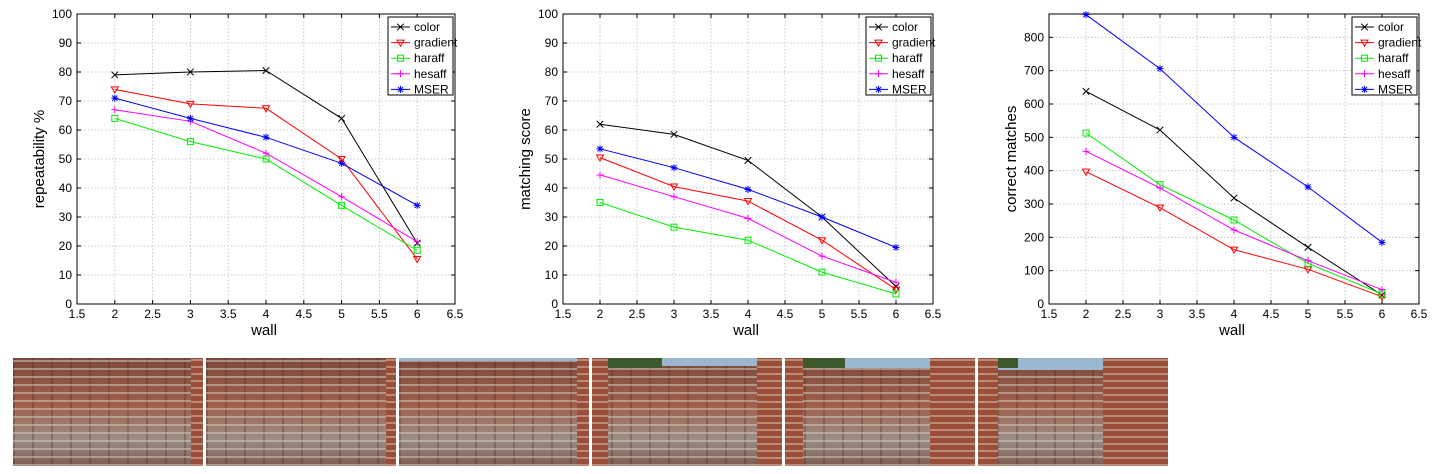  What do you see at coordinates (1364, 74) in the screenshot?
I see `chart-3-series-4-point-legend1` at bounding box center [1364, 74].